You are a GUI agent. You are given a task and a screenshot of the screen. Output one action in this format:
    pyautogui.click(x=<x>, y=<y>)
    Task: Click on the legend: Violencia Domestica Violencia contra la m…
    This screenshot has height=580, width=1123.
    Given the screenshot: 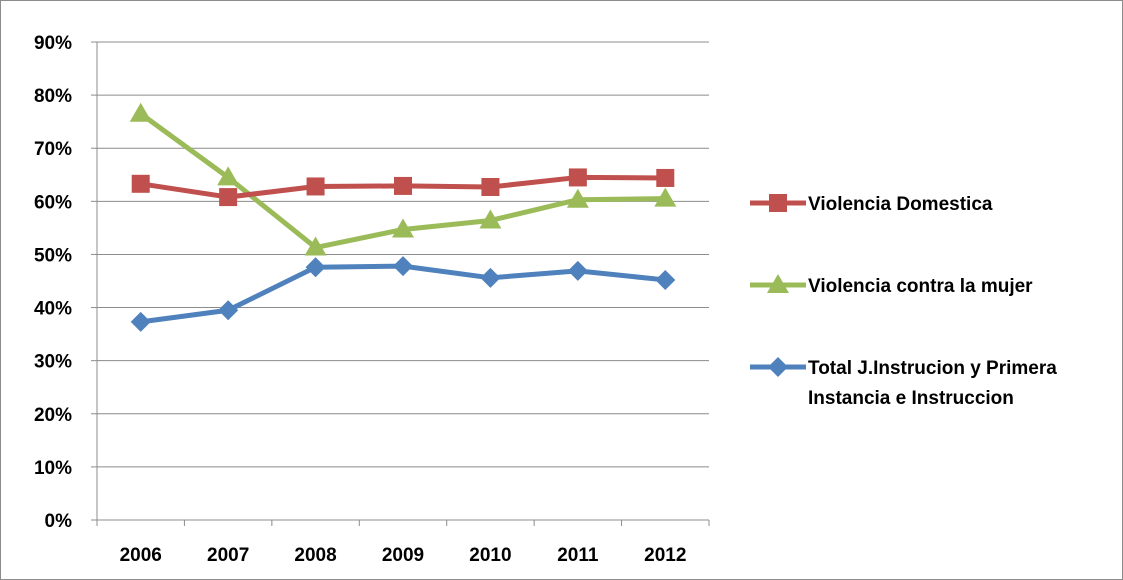 What is the action you would take?
    pyautogui.click(x=903, y=301)
    